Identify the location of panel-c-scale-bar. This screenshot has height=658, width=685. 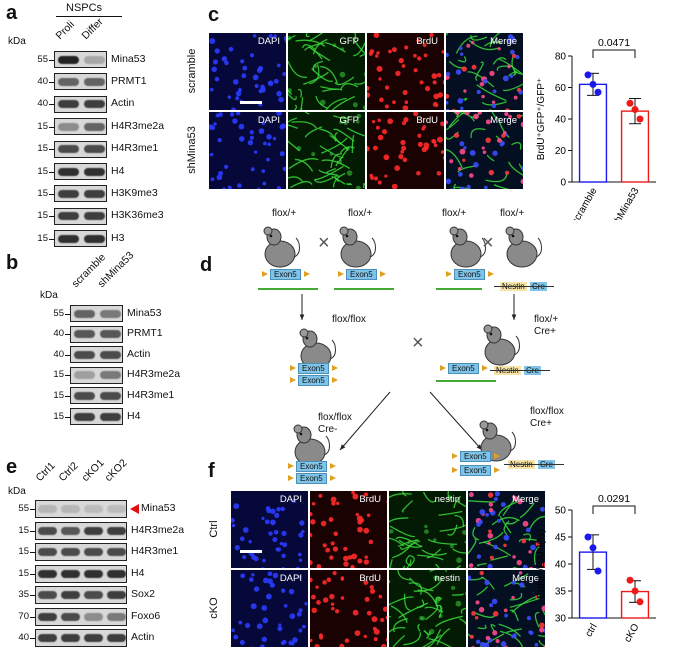
(251, 102).